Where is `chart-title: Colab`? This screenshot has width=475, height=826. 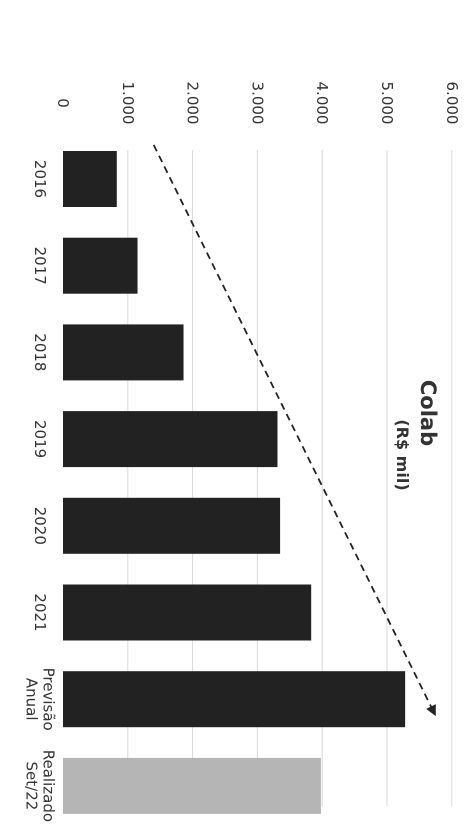 chart-title: Colab is located at coordinates (428, 413).